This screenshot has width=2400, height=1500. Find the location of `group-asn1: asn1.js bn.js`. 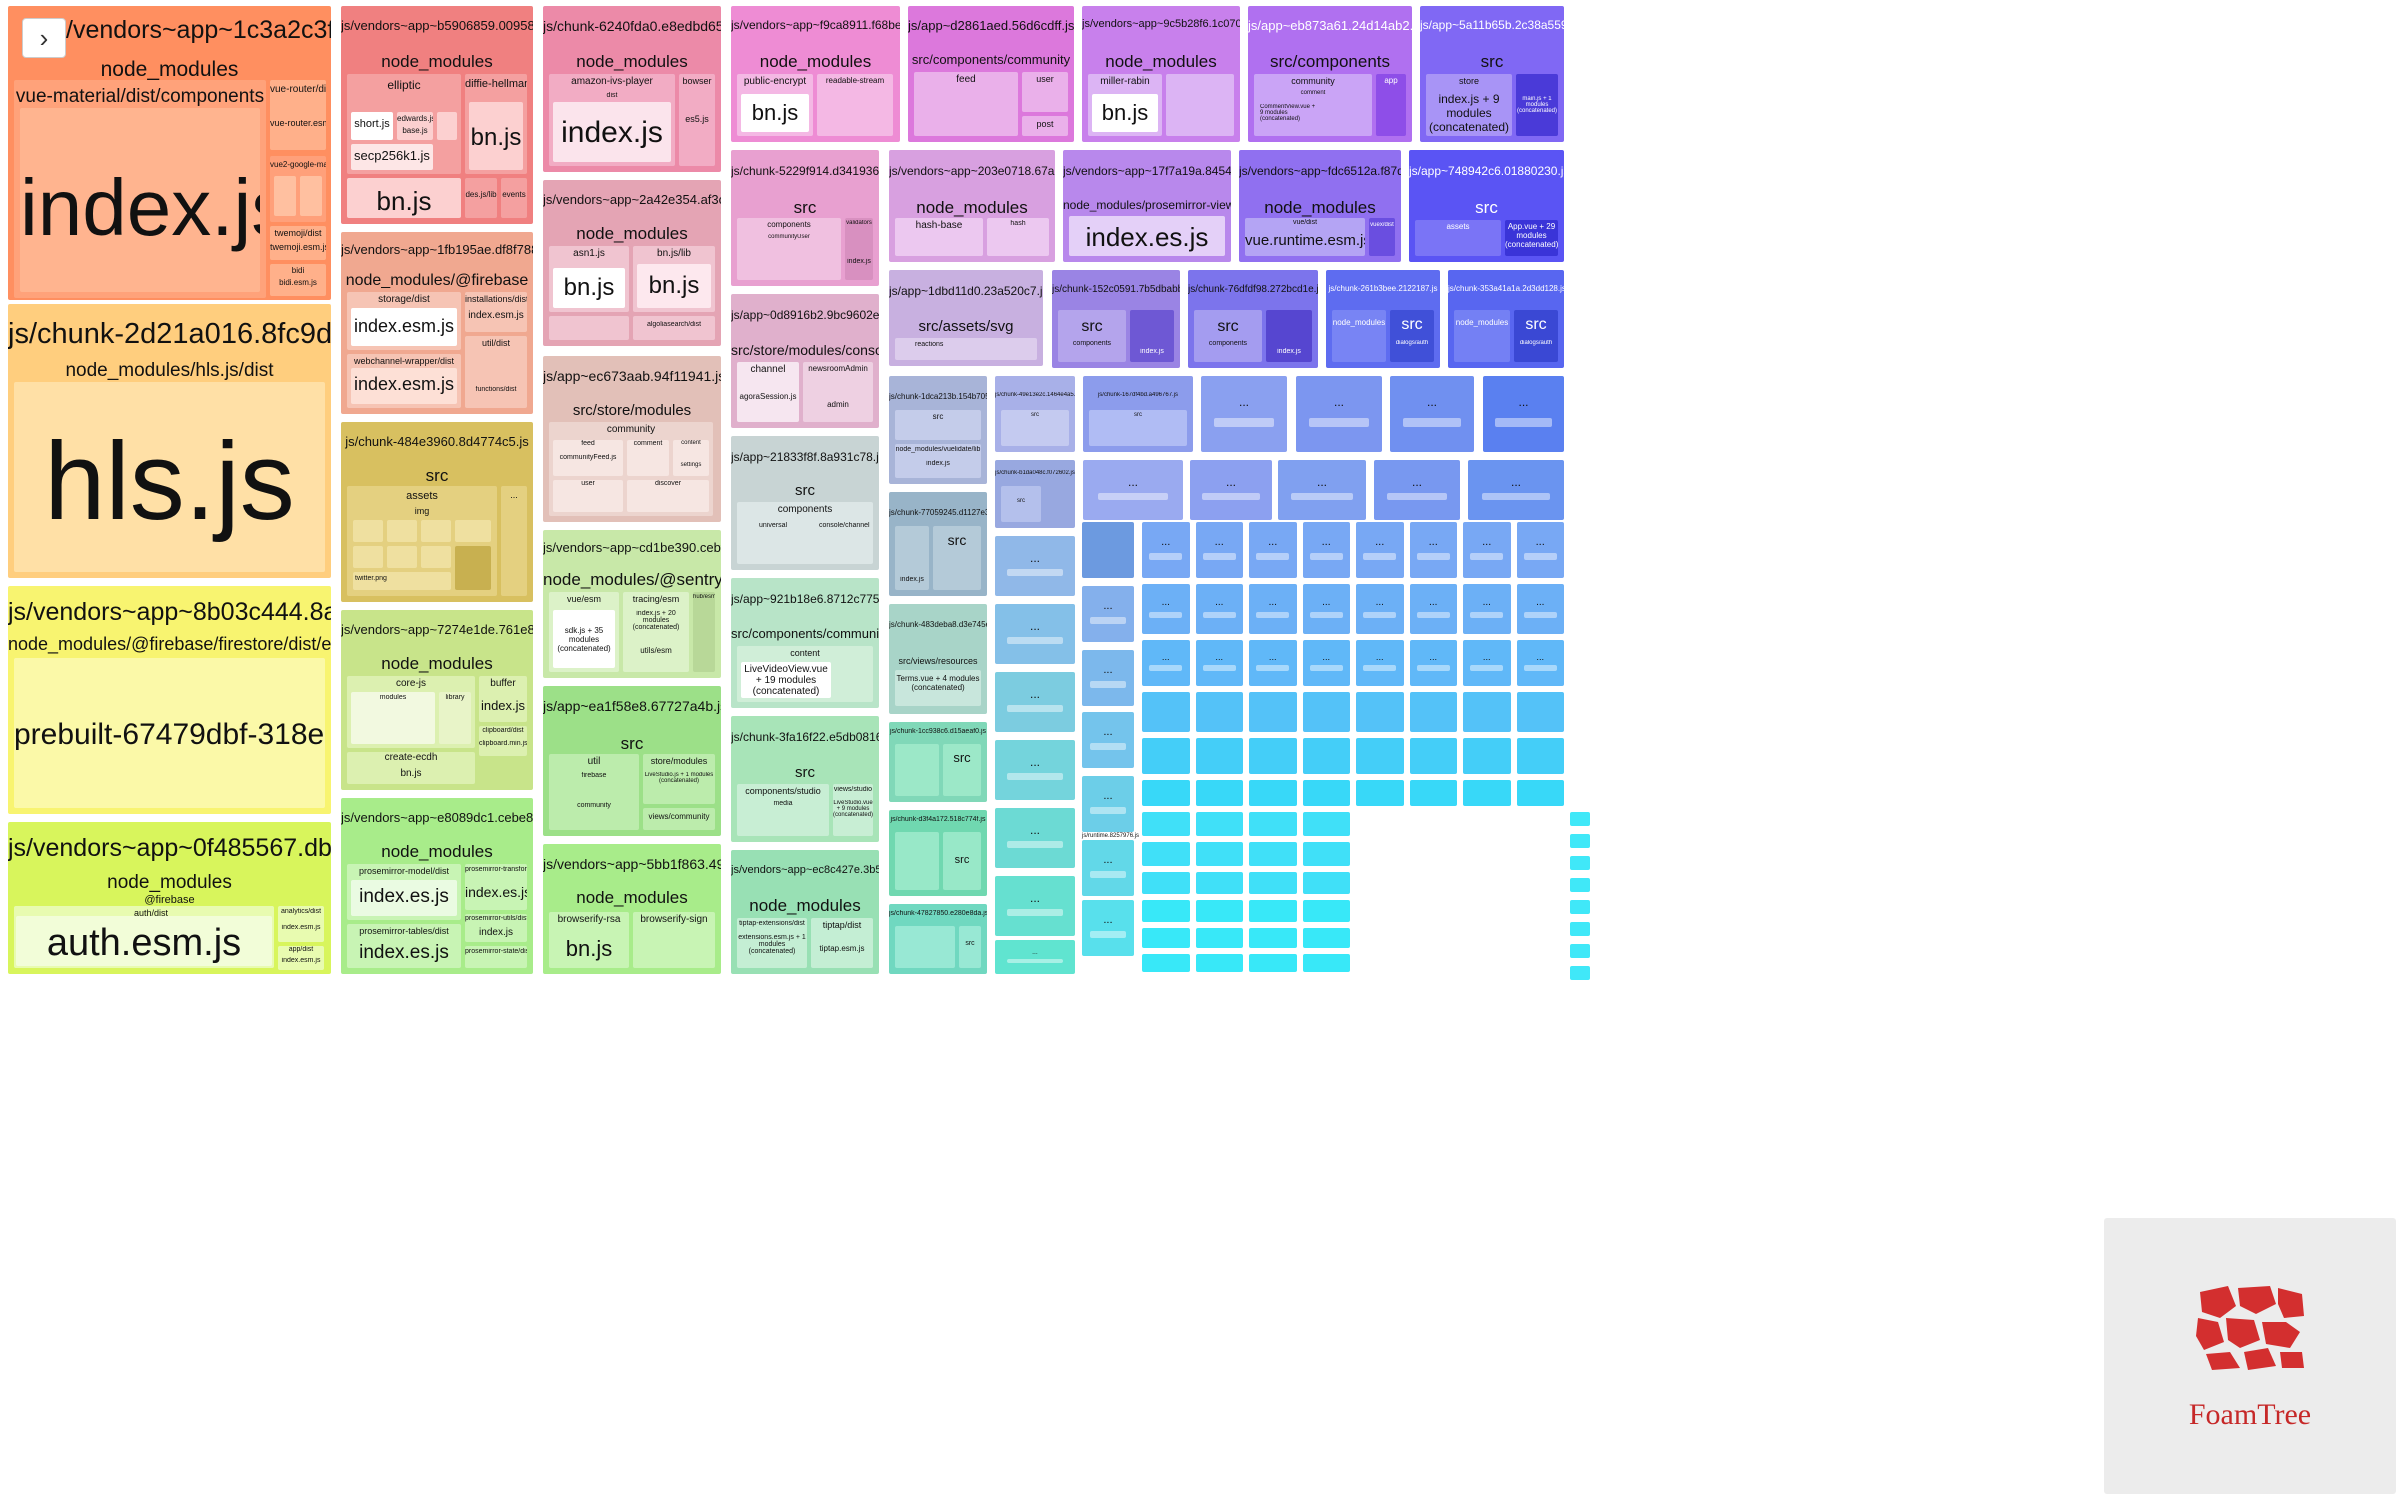

group-asn1: asn1.js bn.js is located at coordinates (589, 279).